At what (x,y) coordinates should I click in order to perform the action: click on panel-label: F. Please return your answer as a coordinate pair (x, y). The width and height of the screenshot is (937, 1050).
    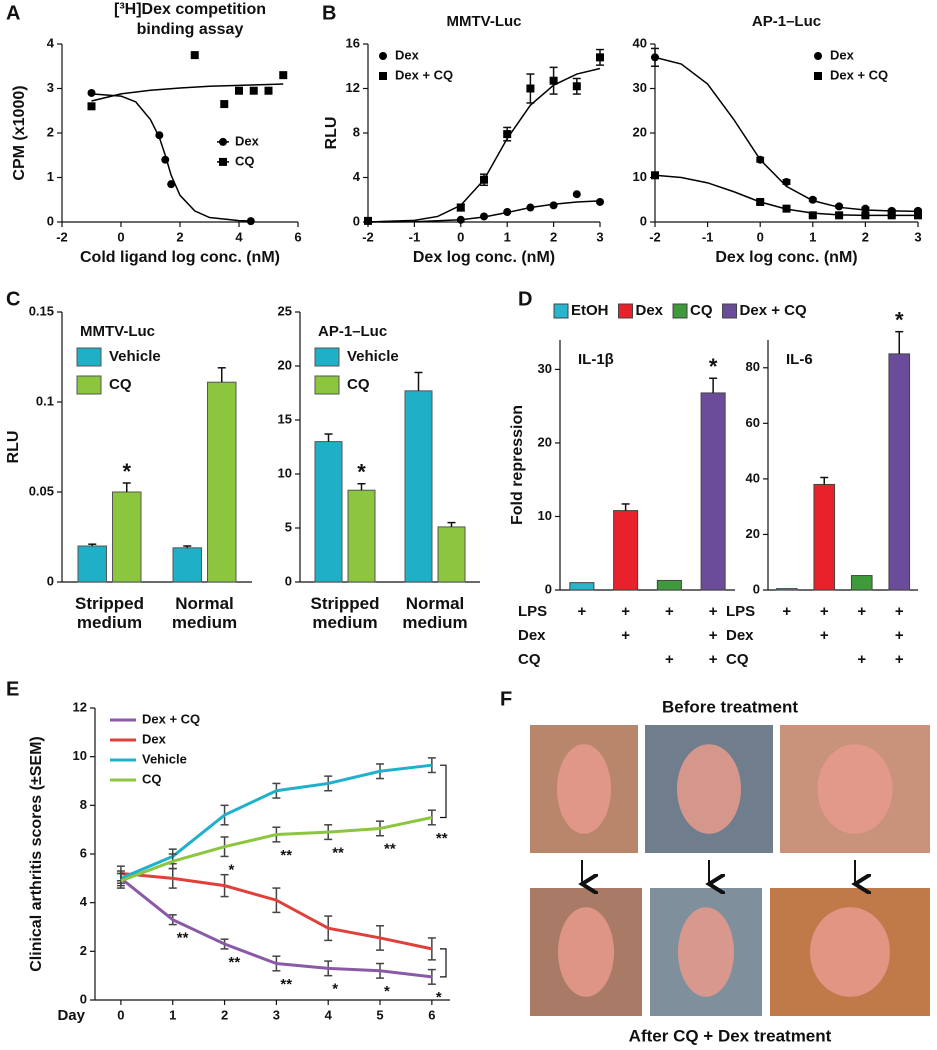
    Looking at the image, I should click on (506, 699).